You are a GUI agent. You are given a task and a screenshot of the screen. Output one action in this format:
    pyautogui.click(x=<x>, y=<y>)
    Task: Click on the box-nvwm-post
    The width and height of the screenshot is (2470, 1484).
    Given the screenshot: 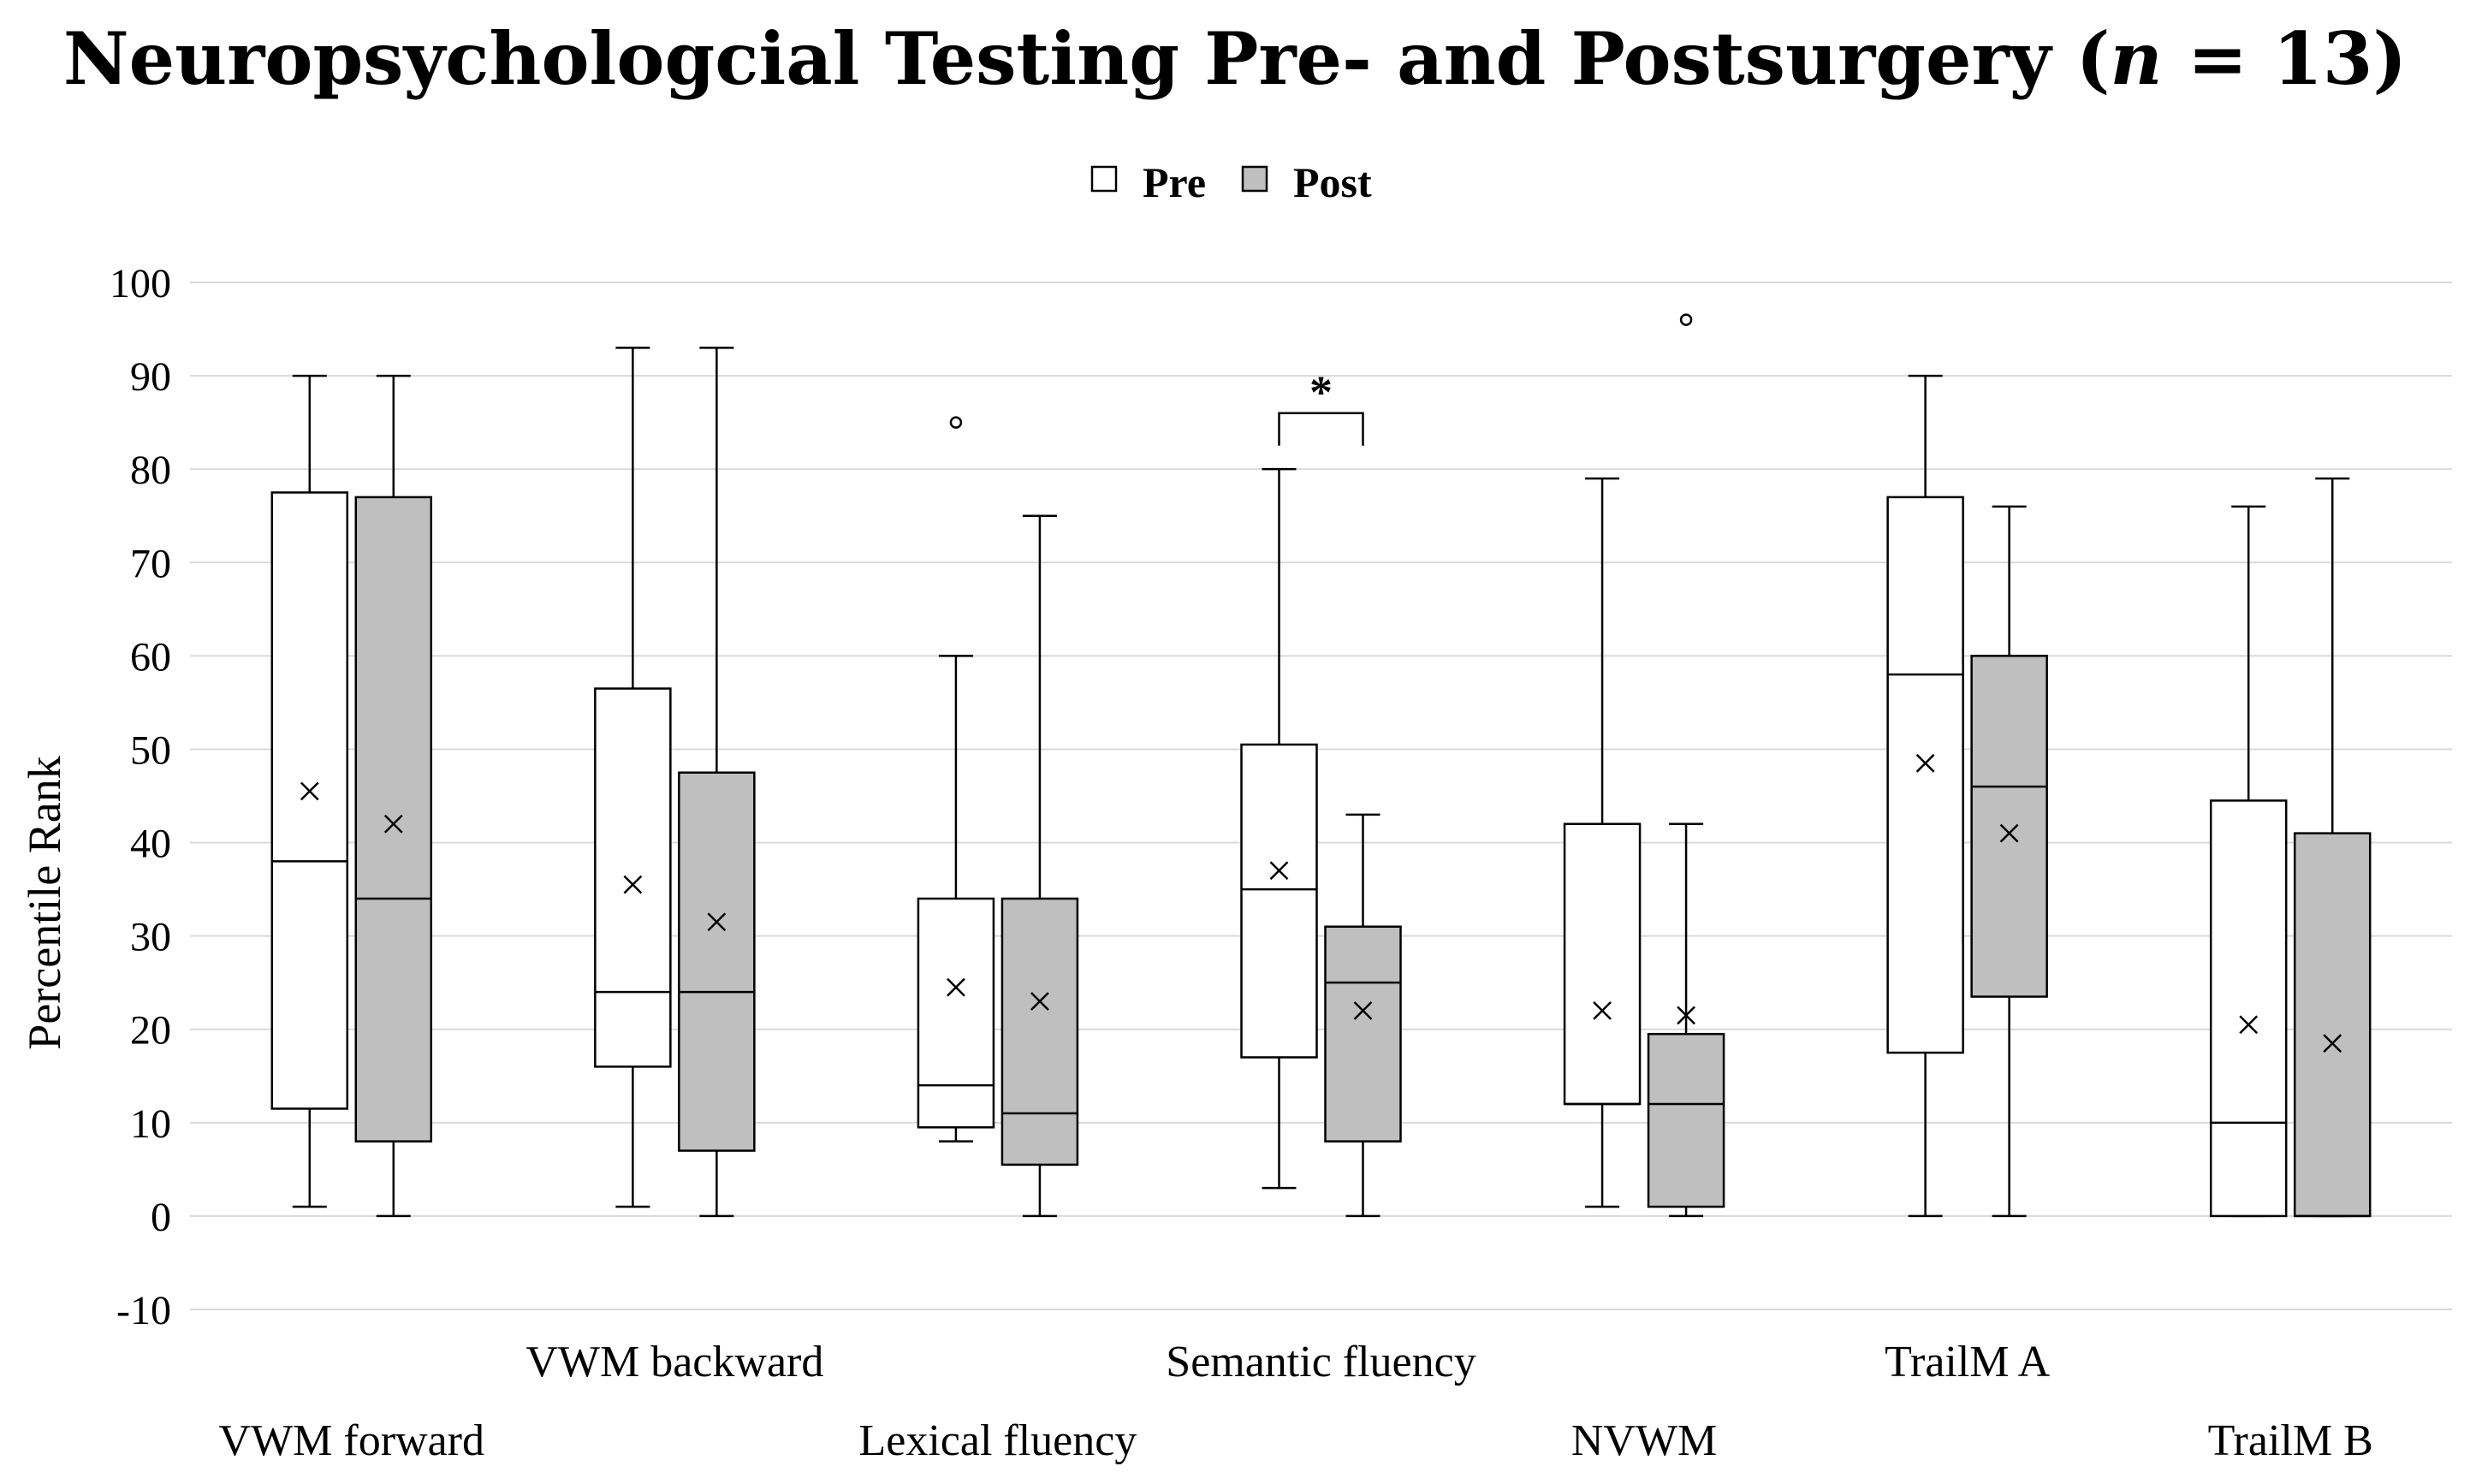 What is the action you would take?
    pyautogui.click(x=1686, y=766)
    